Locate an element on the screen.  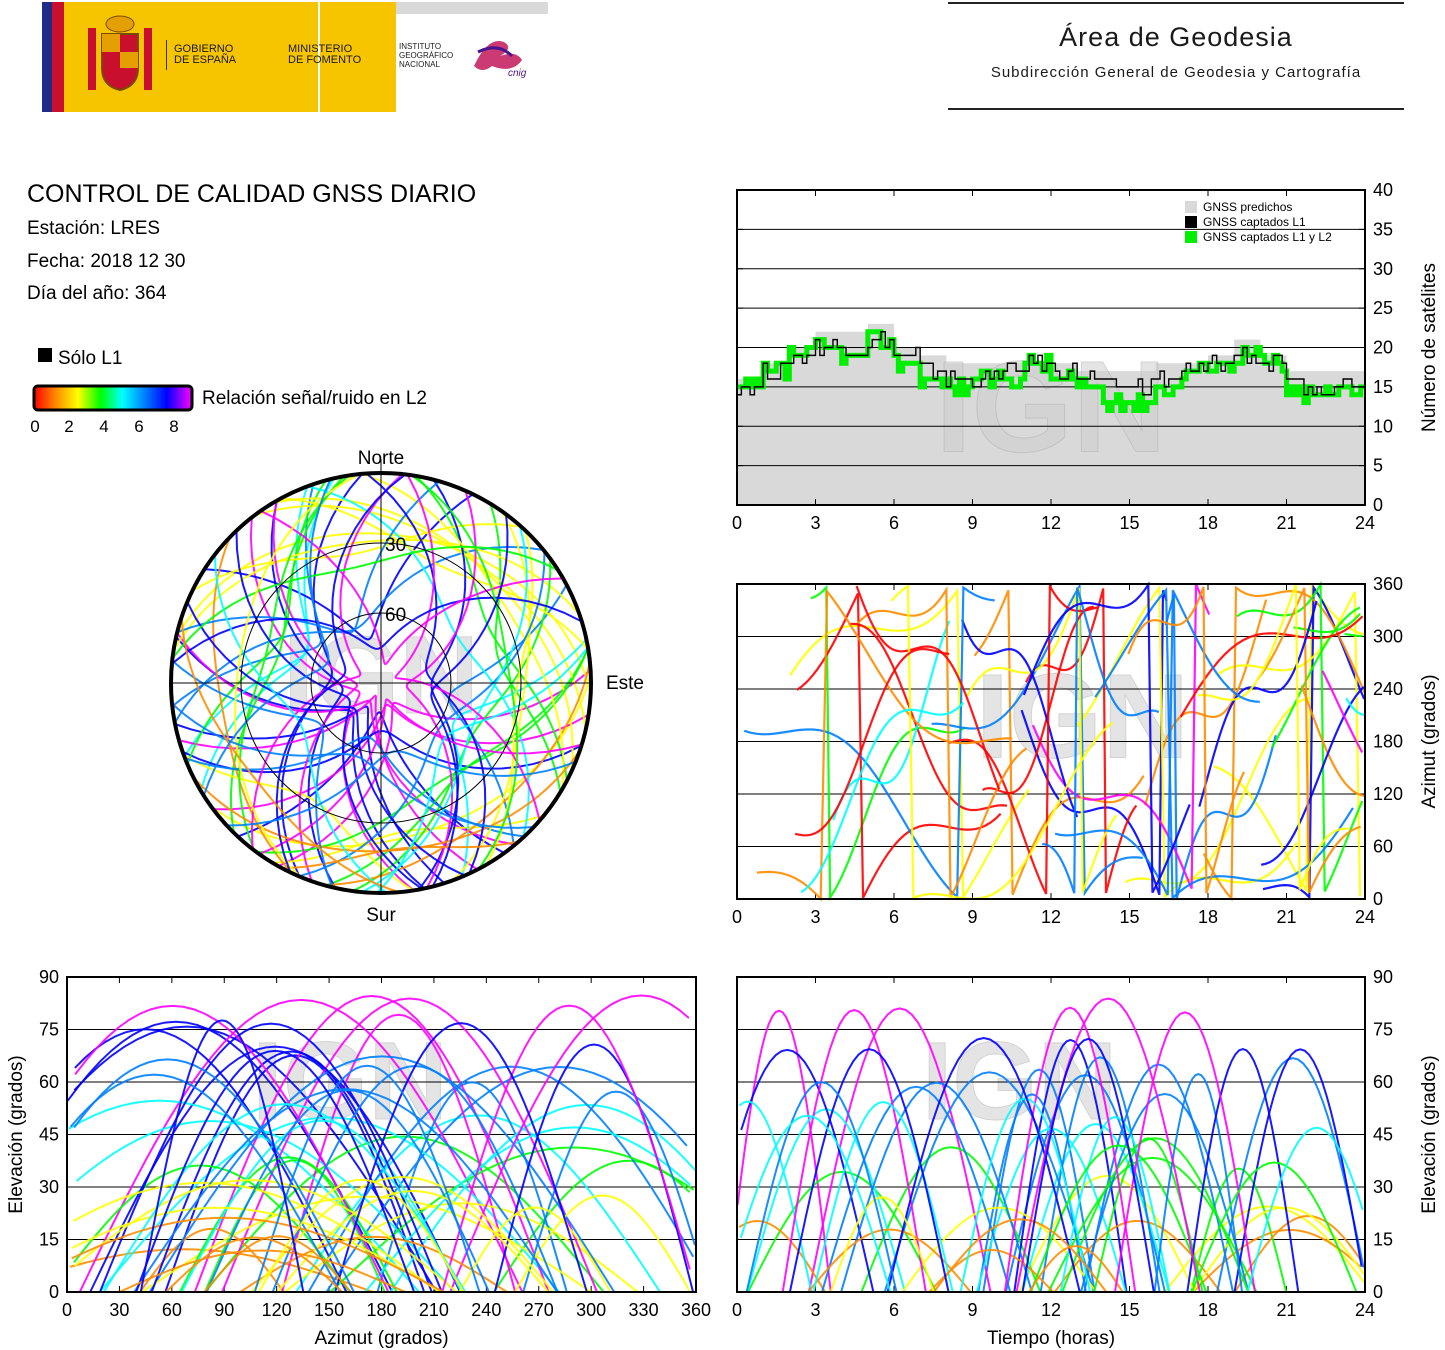
y-axis-label: Azimut (grados) is located at coordinates (1429, 741).